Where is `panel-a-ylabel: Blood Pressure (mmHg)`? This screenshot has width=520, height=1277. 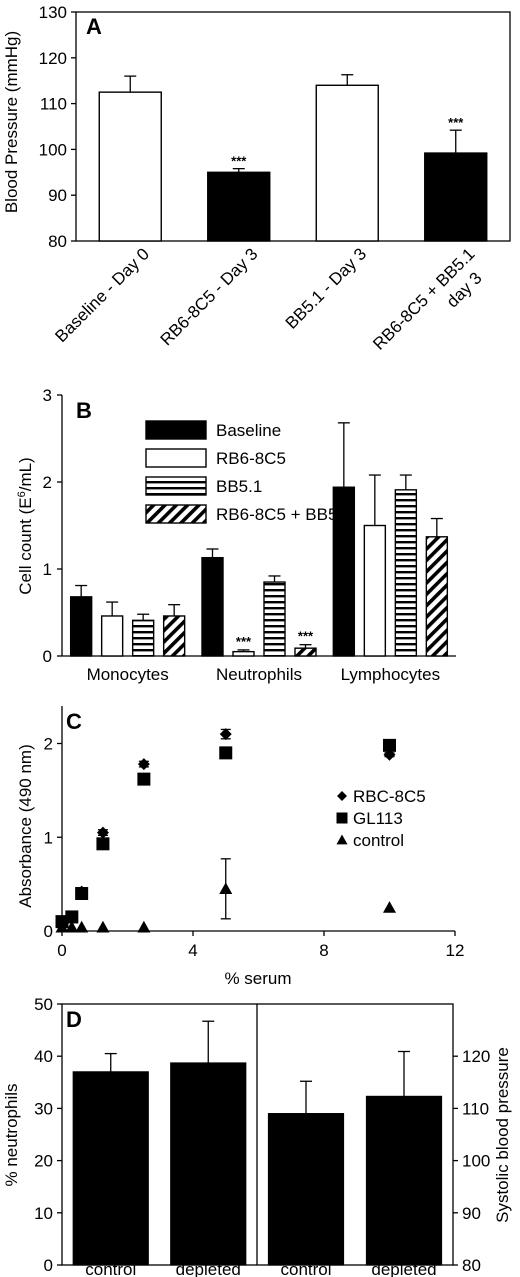 panel-a-ylabel: Blood Pressure (mmHg) is located at coordinates (11, 122).